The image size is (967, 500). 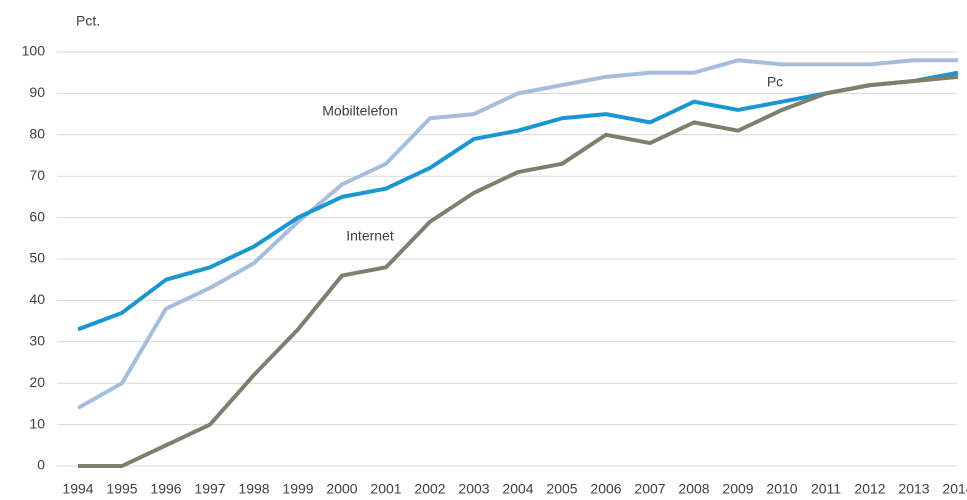 I want to click on x-tick-label: 2012, so click(x=869, y=489).